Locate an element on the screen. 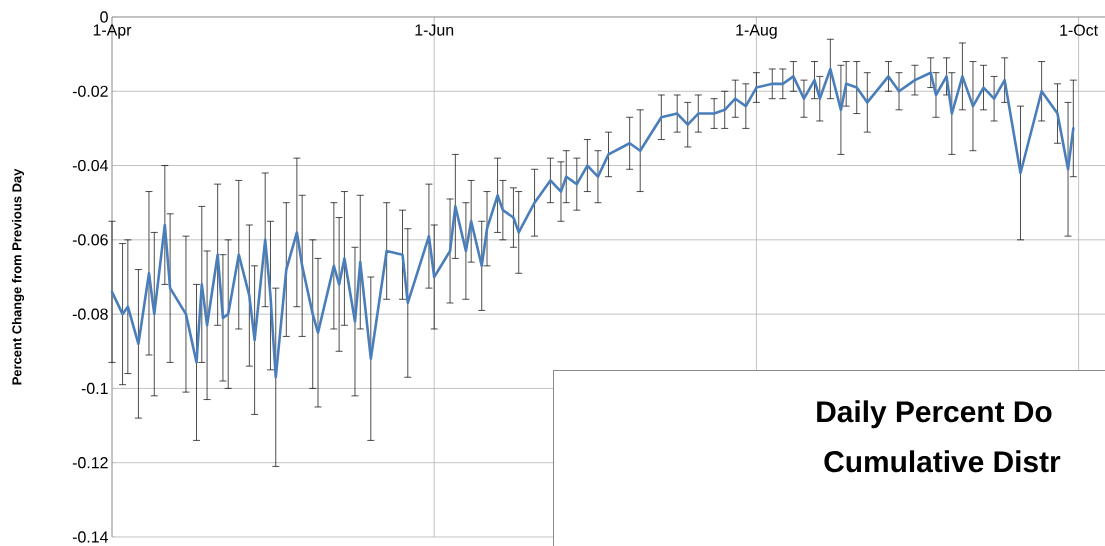 The image size is (1105, 546). y-tick-label: -0.02 is located at coordinates (90, 91).